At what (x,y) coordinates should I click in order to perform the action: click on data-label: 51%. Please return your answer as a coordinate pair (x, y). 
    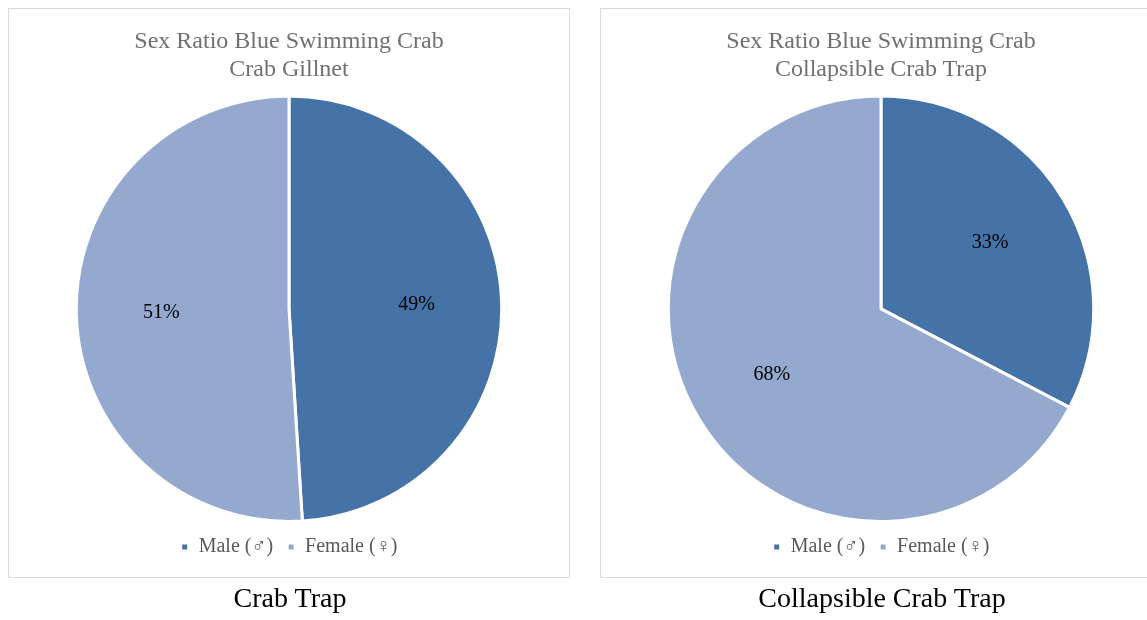
    Looking at the image, I should click on (161, 311).